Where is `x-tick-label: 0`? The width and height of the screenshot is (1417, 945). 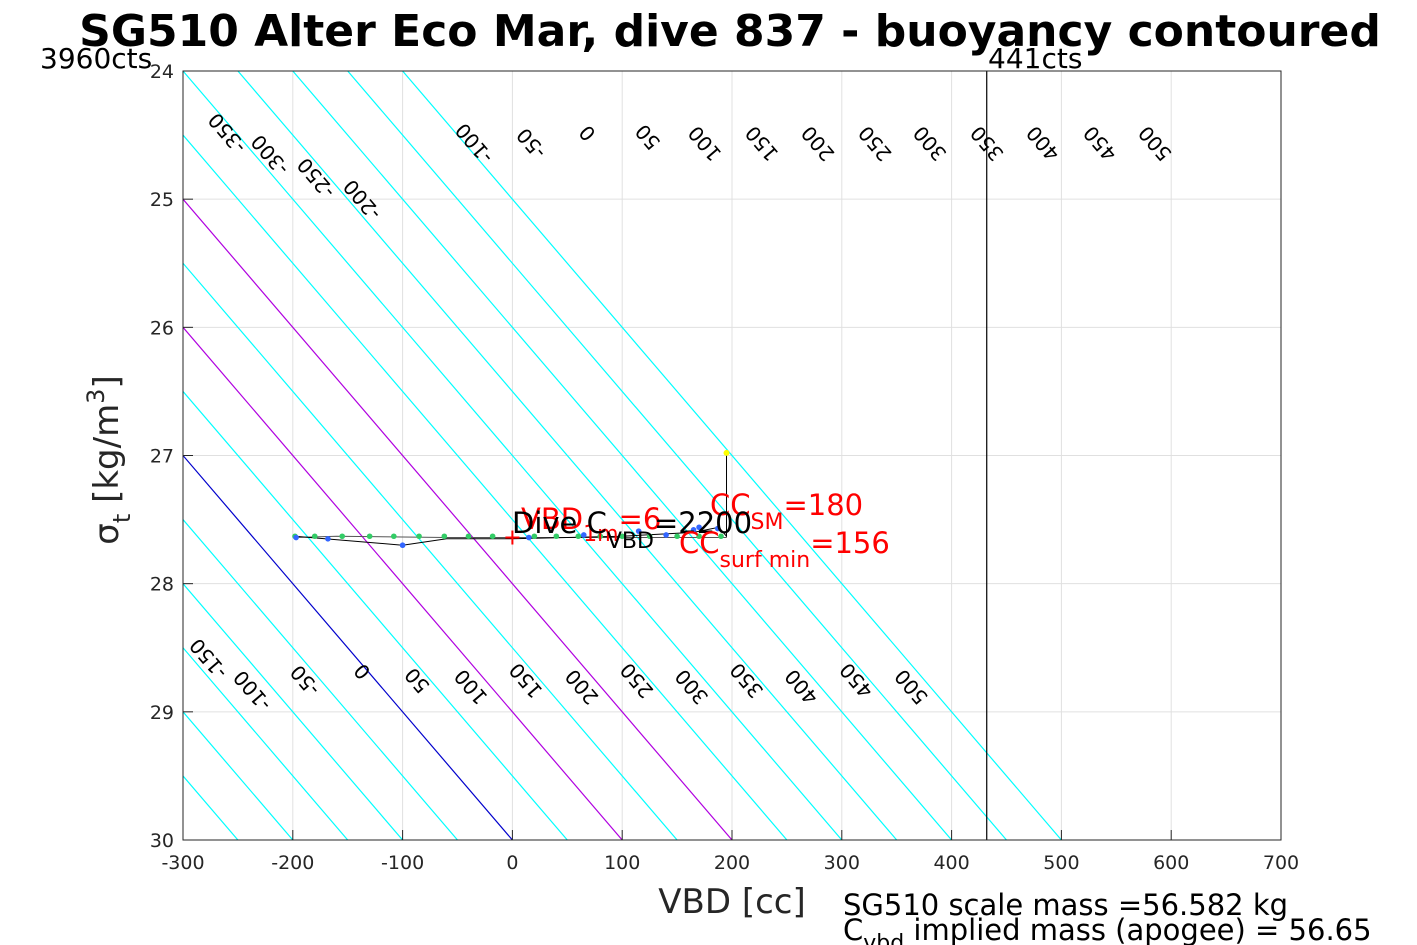 x-tick-label: 0 is located at coordinates (512, 863).